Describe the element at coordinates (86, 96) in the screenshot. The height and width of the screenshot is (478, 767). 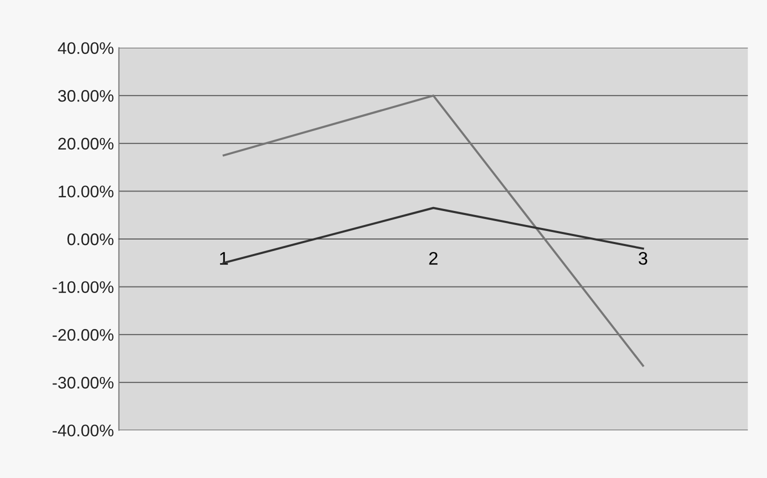
I see `y-tick-label: 30.00%` at that location.